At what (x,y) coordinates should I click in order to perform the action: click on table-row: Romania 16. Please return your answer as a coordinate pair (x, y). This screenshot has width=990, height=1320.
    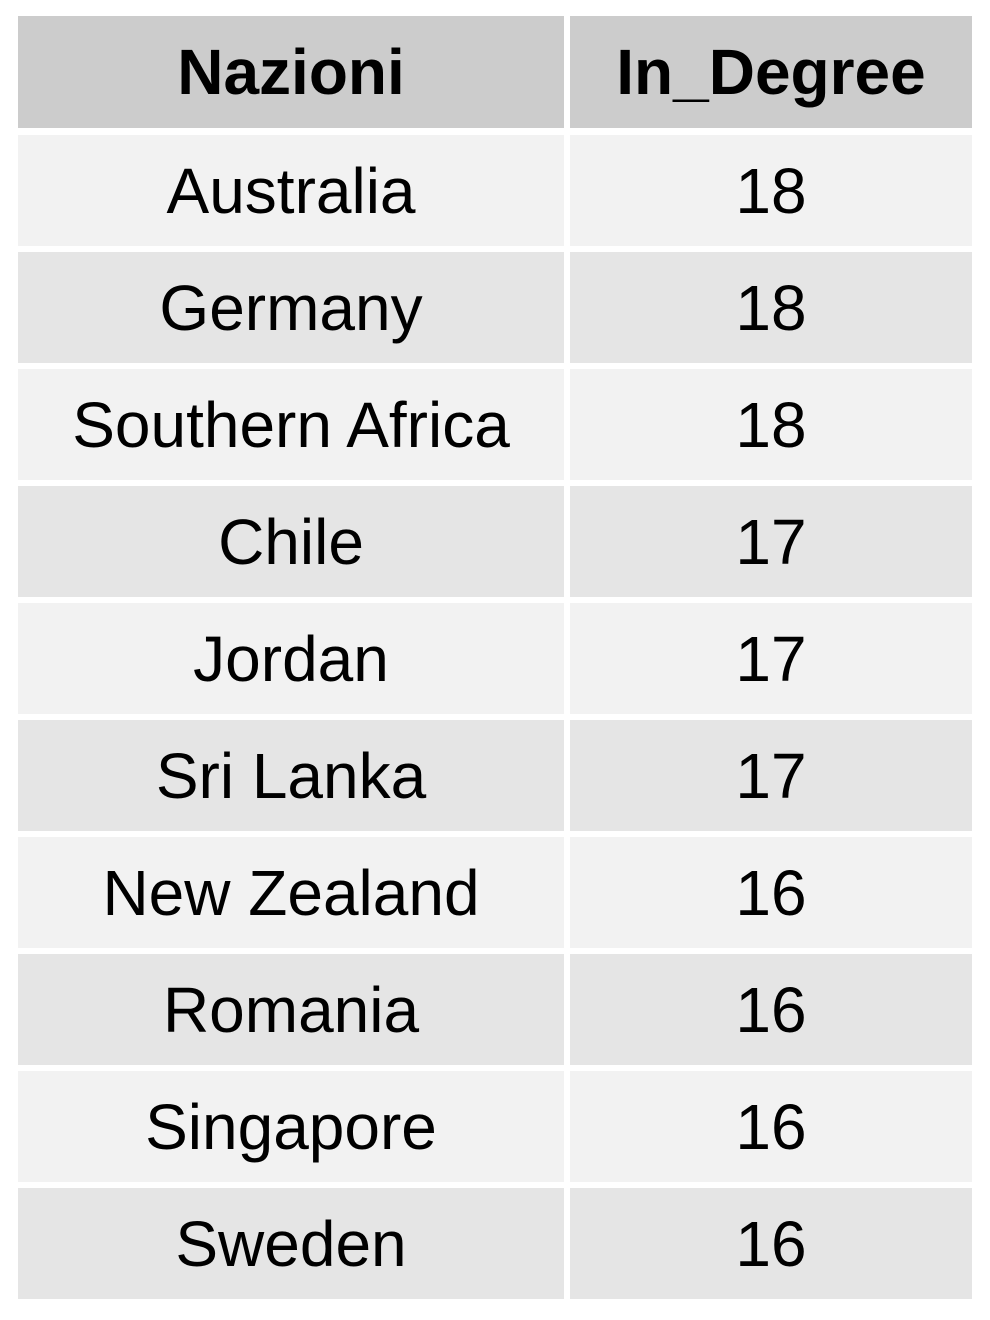
    Looking at the image, I should click on (495, 1012).